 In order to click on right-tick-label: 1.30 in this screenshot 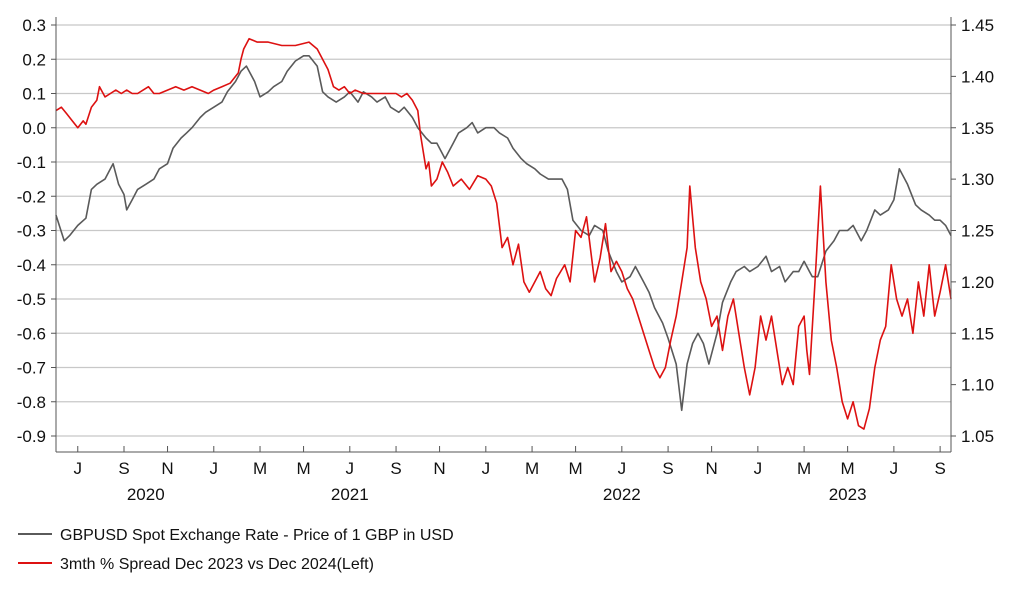, I will do `click(977, 179)`.